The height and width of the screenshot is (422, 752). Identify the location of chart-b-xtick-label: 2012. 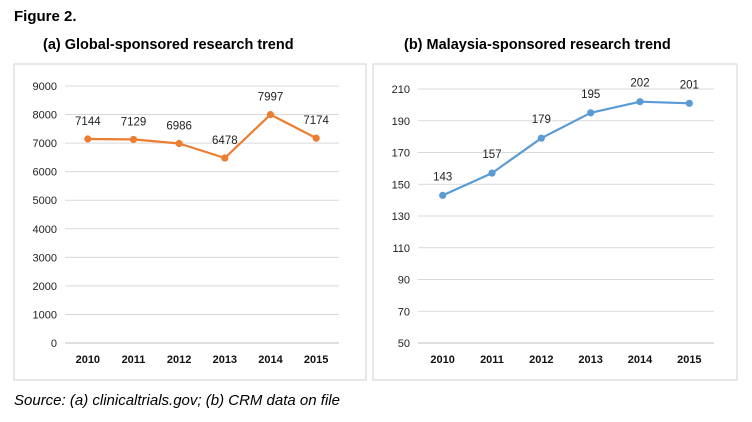
(541, 360).